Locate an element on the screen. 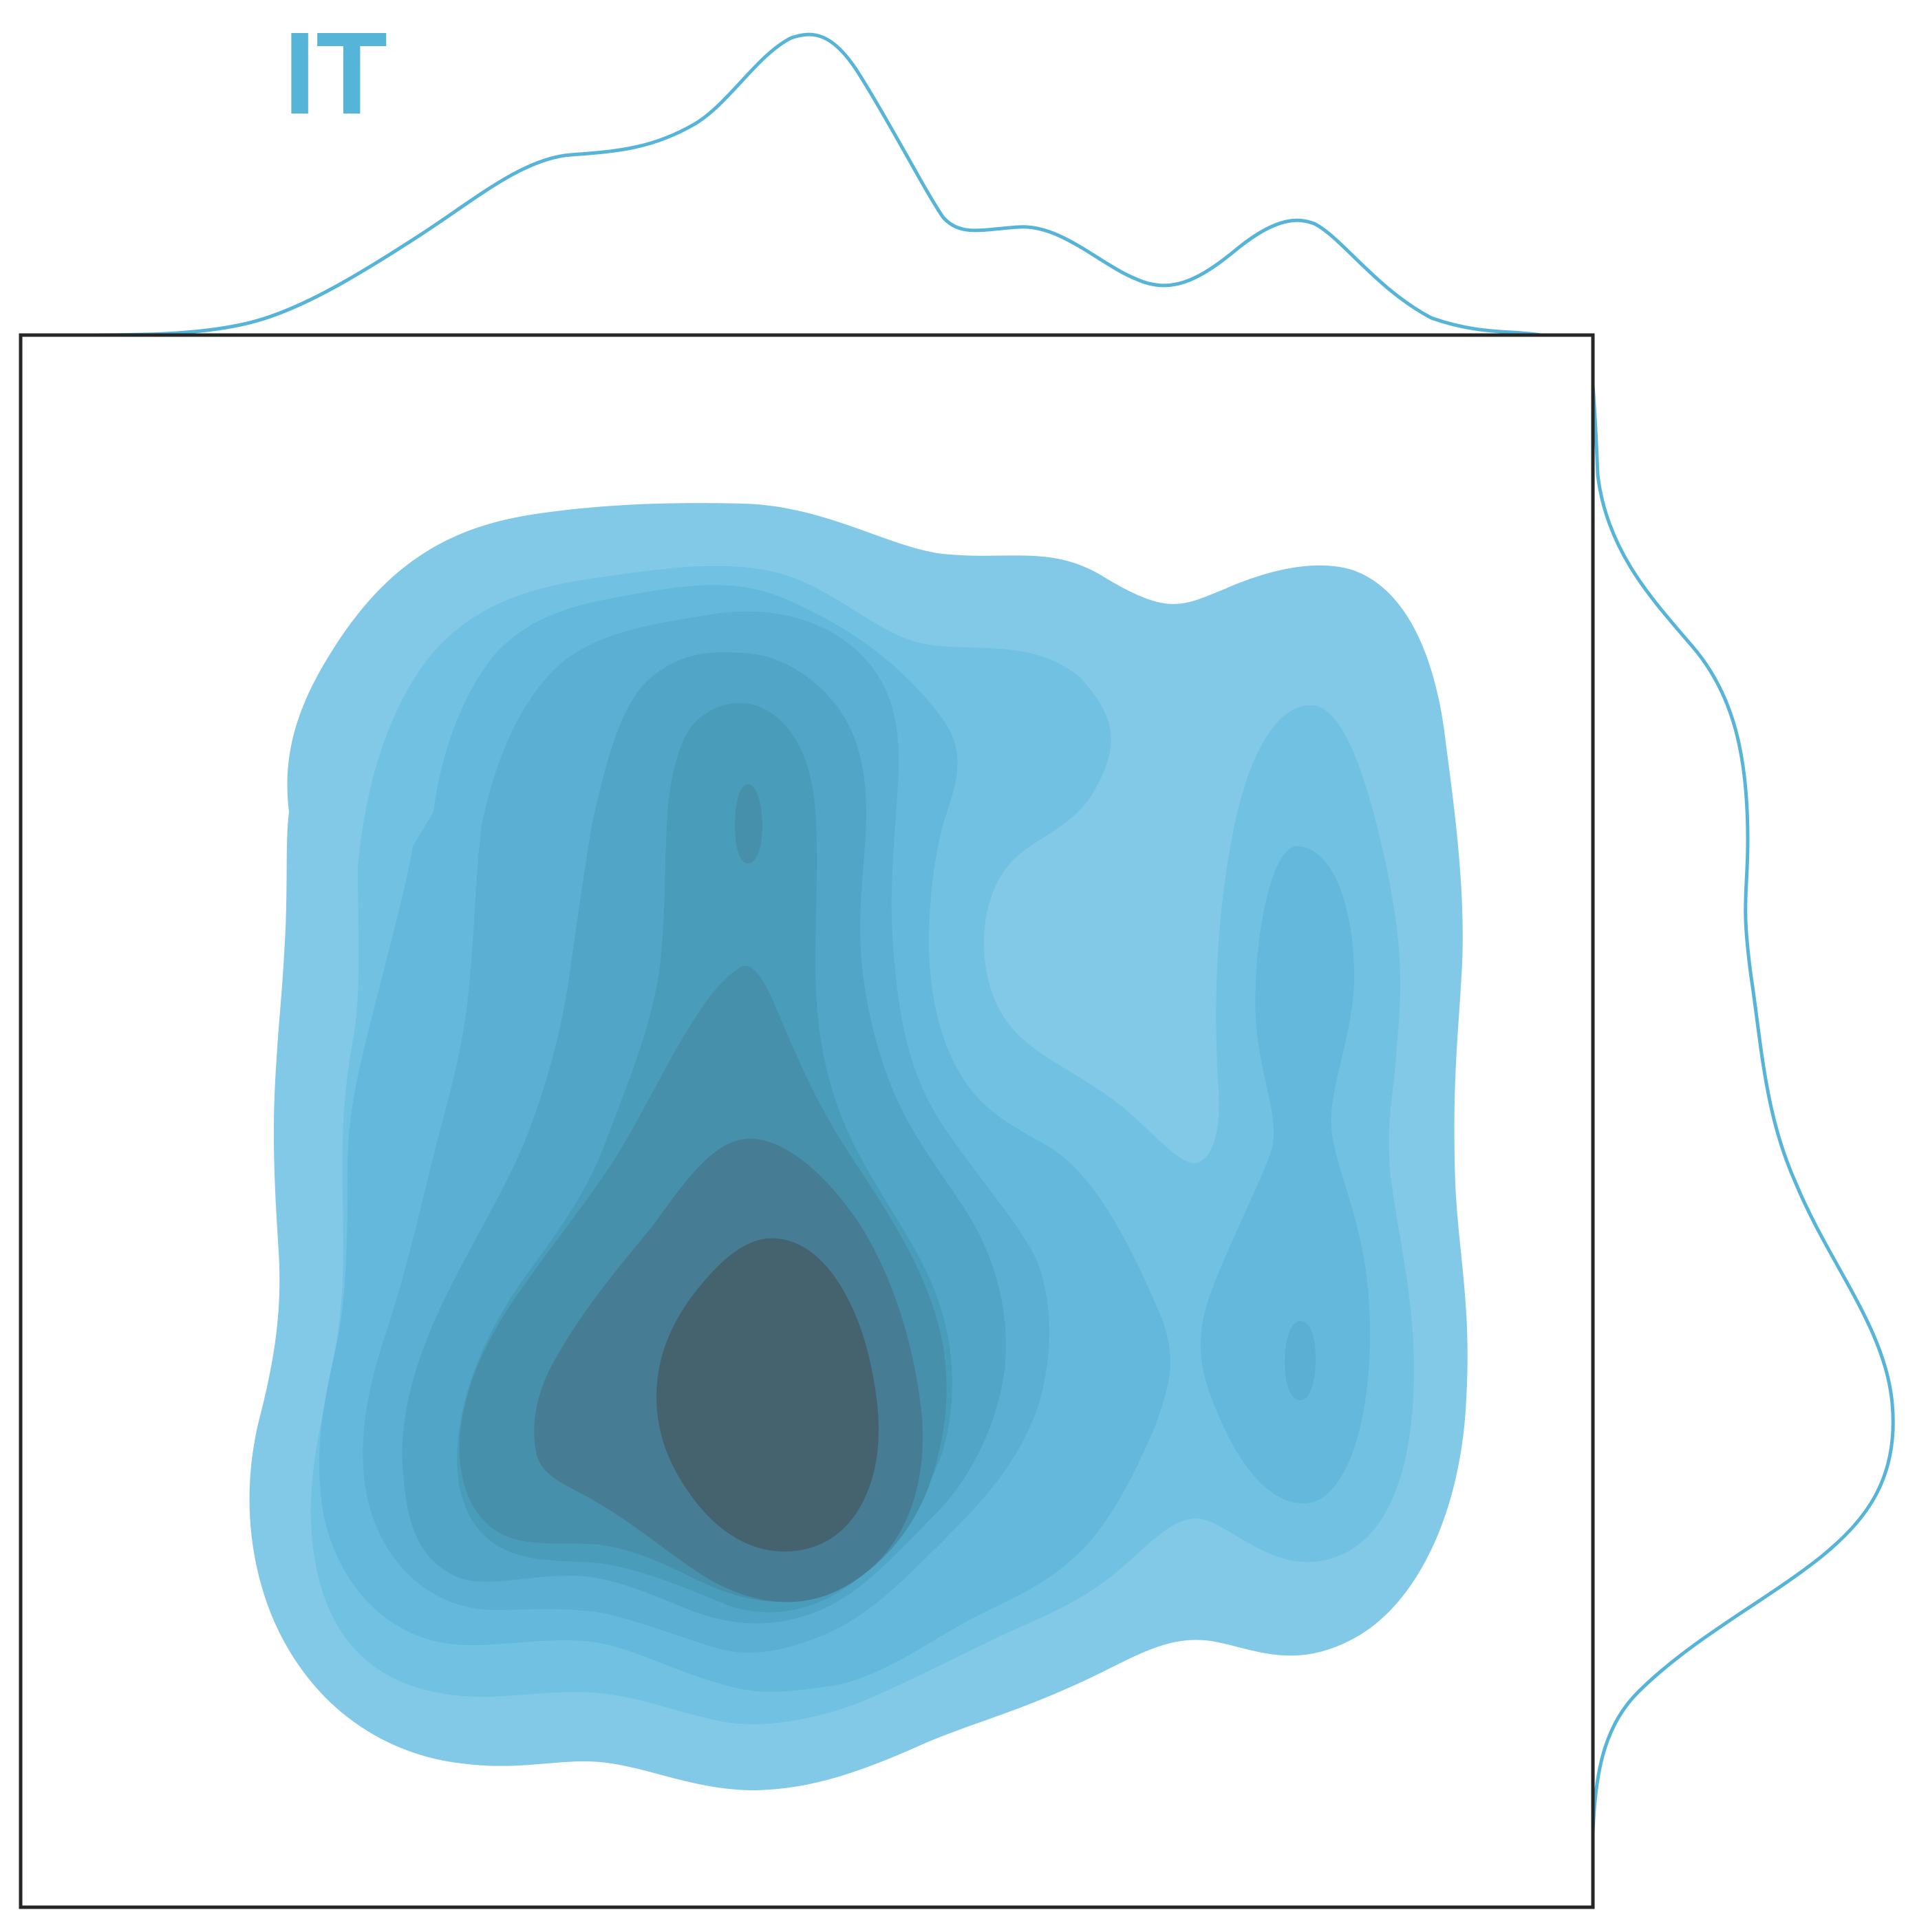  marginal-x-density-line is located at coordinates (806, 184).